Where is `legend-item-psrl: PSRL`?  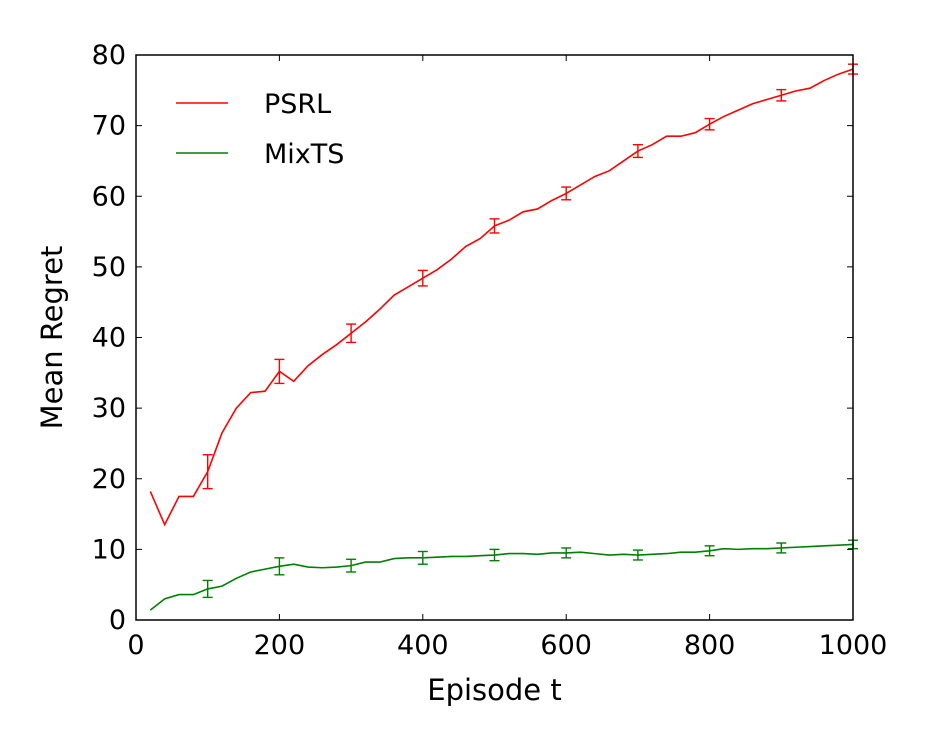
legend-item-psrl: PSRL is located at coordinates (253, 104).